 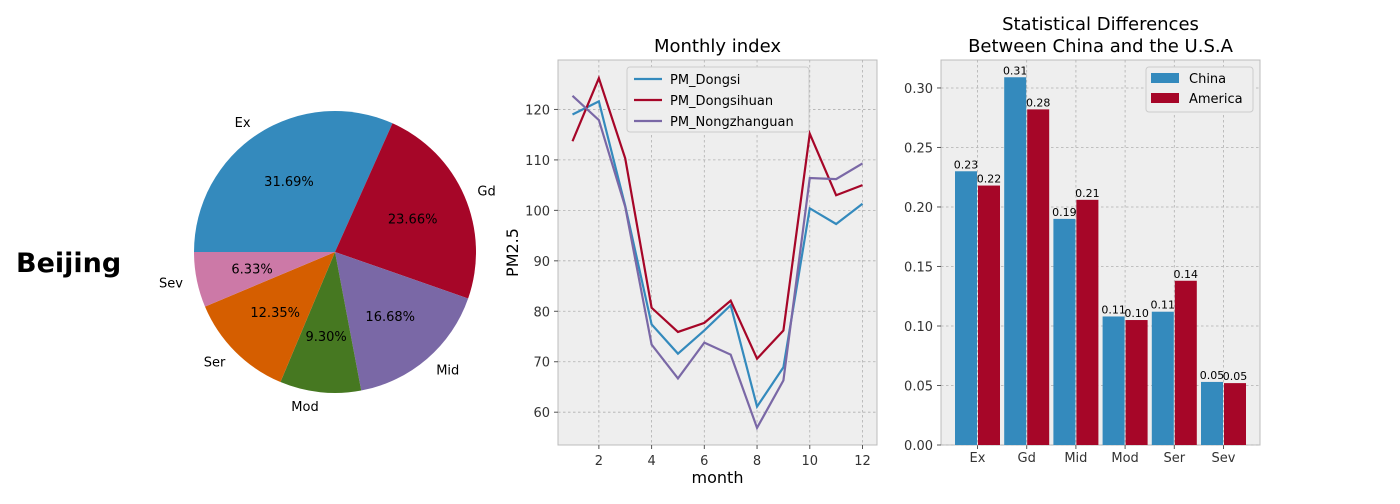 What do you see at coordinates (918, 208) in the screenshot?
I see `y-tick-label: 0.20` at bounding box center [918, 208].